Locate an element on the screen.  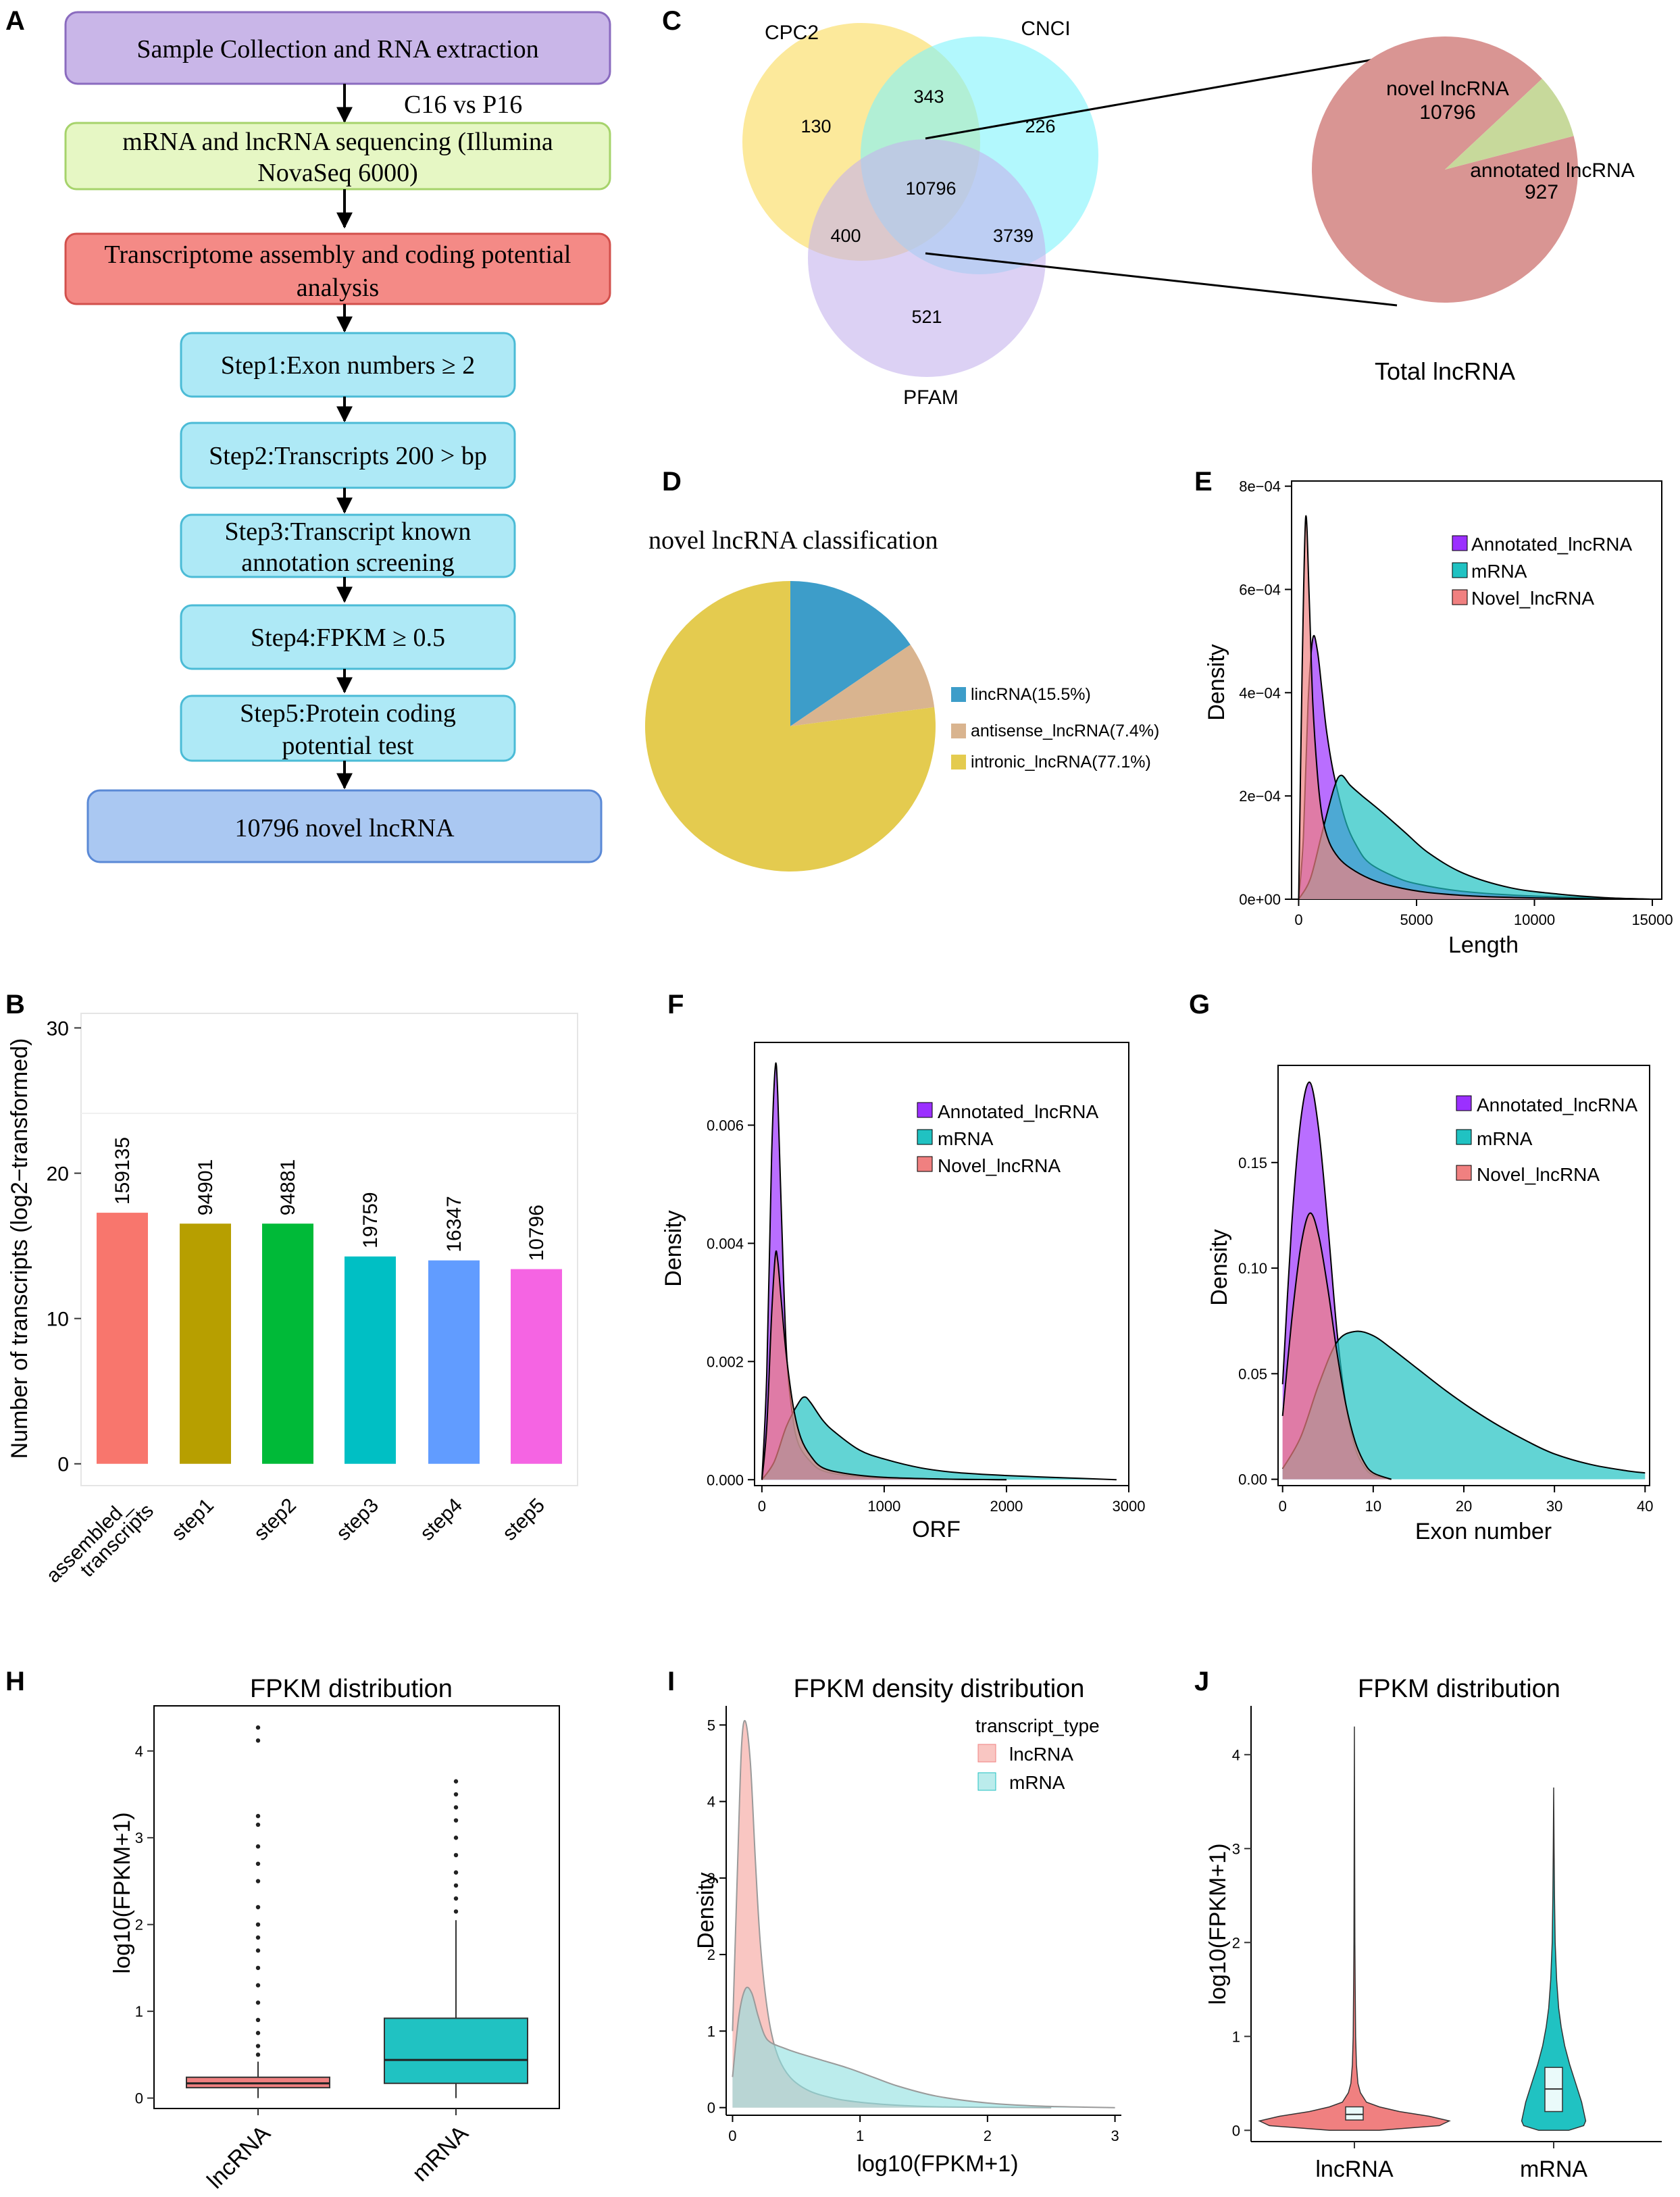
novel-lncrna-classification-pie is located at coordinates (790, 726).